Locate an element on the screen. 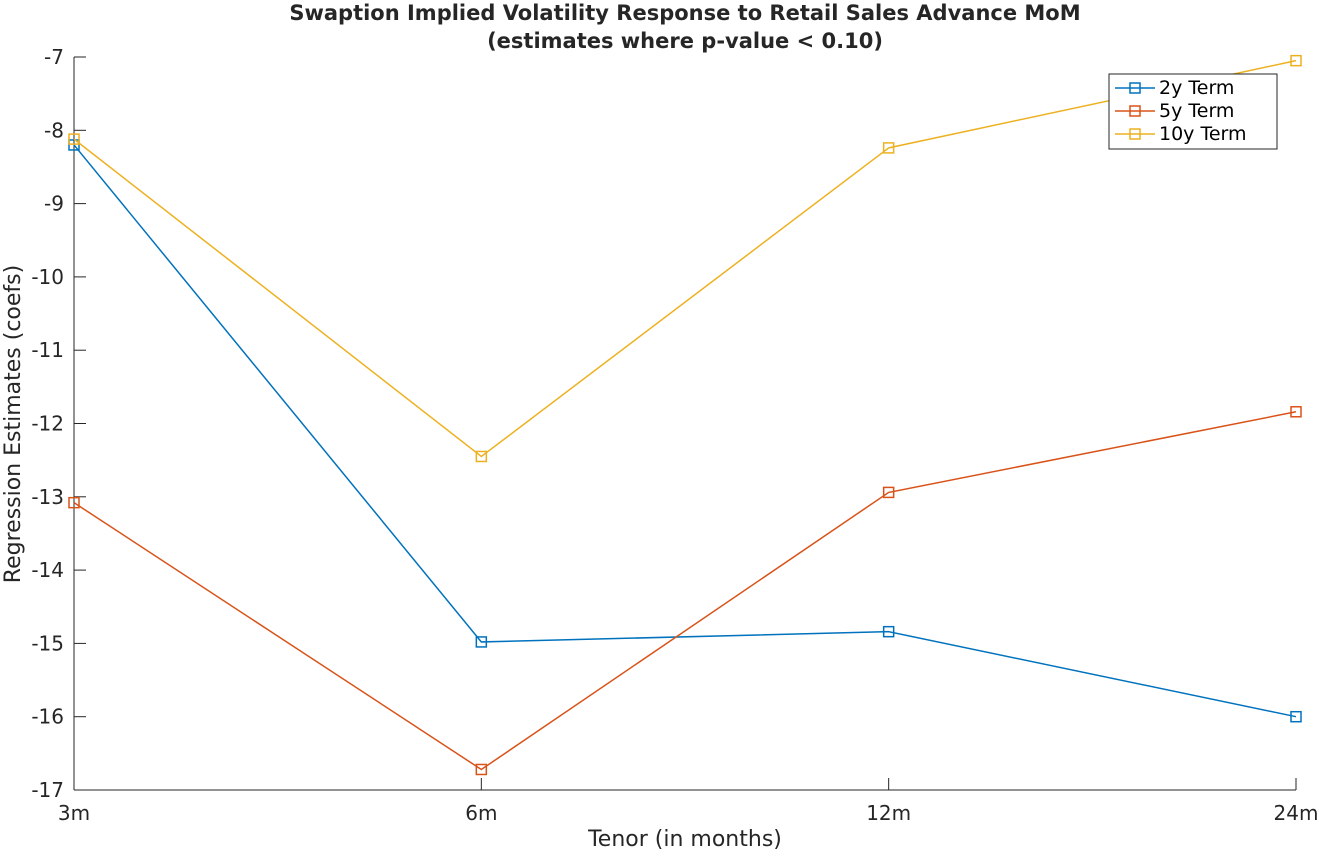 The image size is (1319, 858). legend-item: 10y Term is located at coordinates (1181, 134).